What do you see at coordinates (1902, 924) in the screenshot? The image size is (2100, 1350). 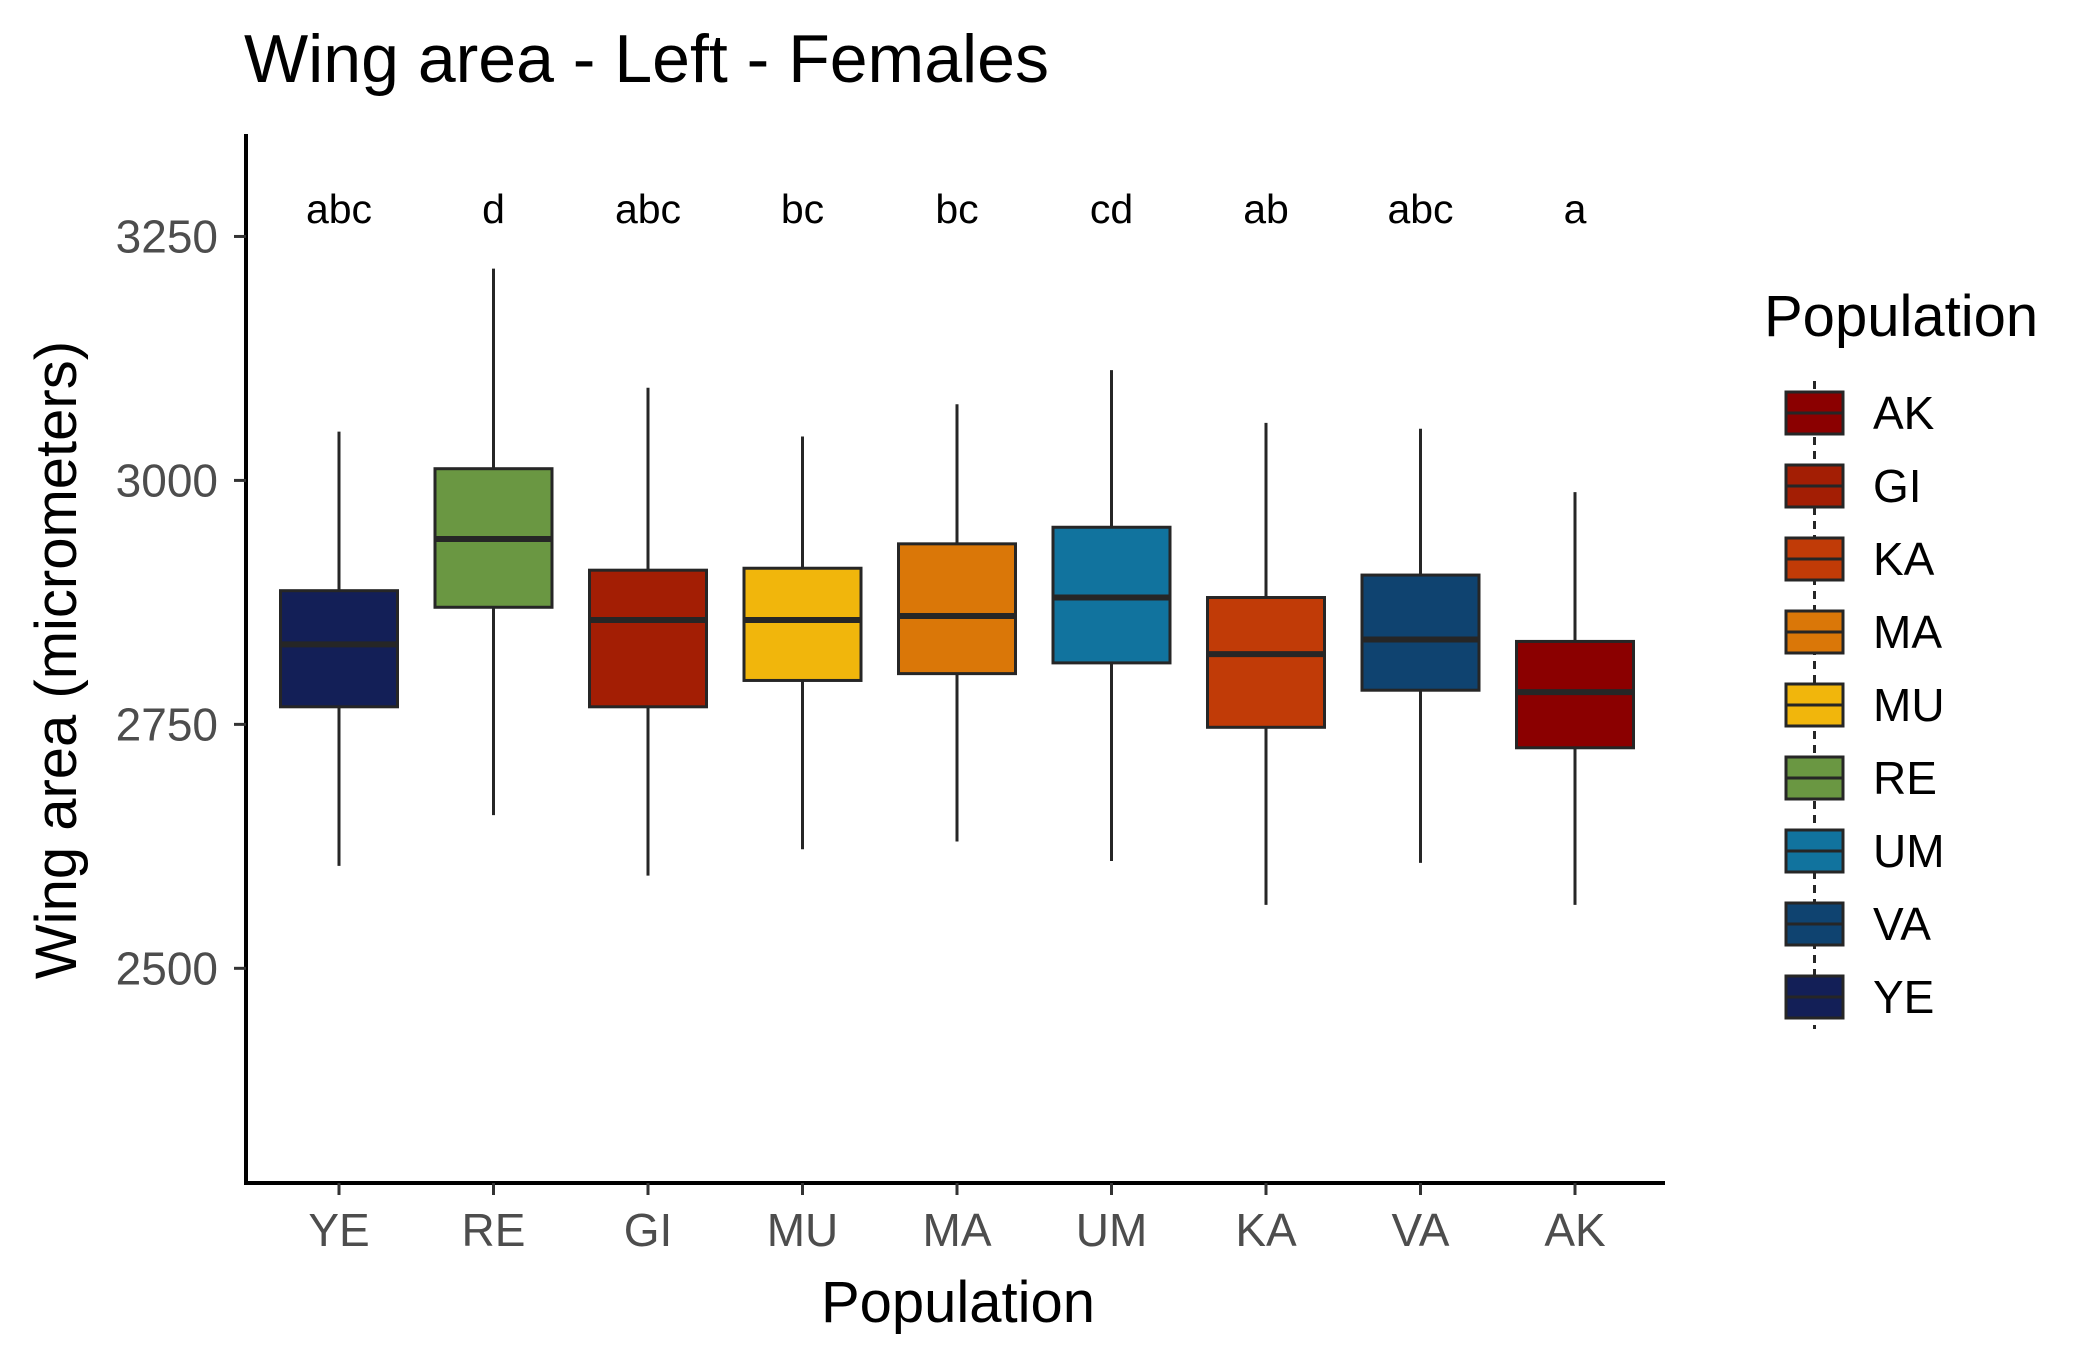 I see `legend-label: VA` at bounding box center [1902, 924].